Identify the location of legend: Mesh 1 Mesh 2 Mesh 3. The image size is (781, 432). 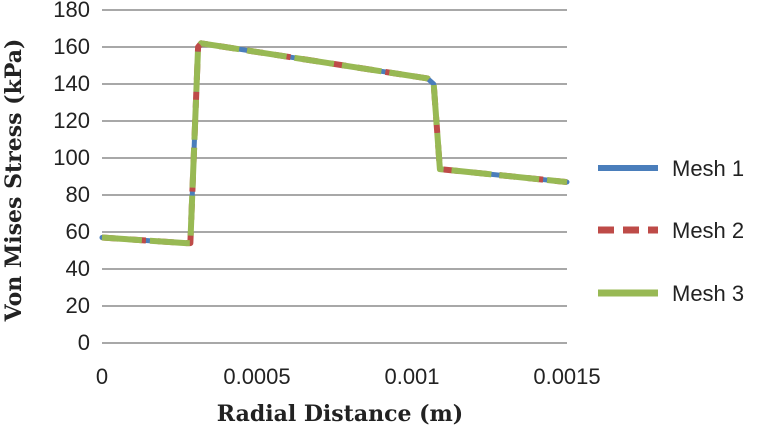
(671, 231).